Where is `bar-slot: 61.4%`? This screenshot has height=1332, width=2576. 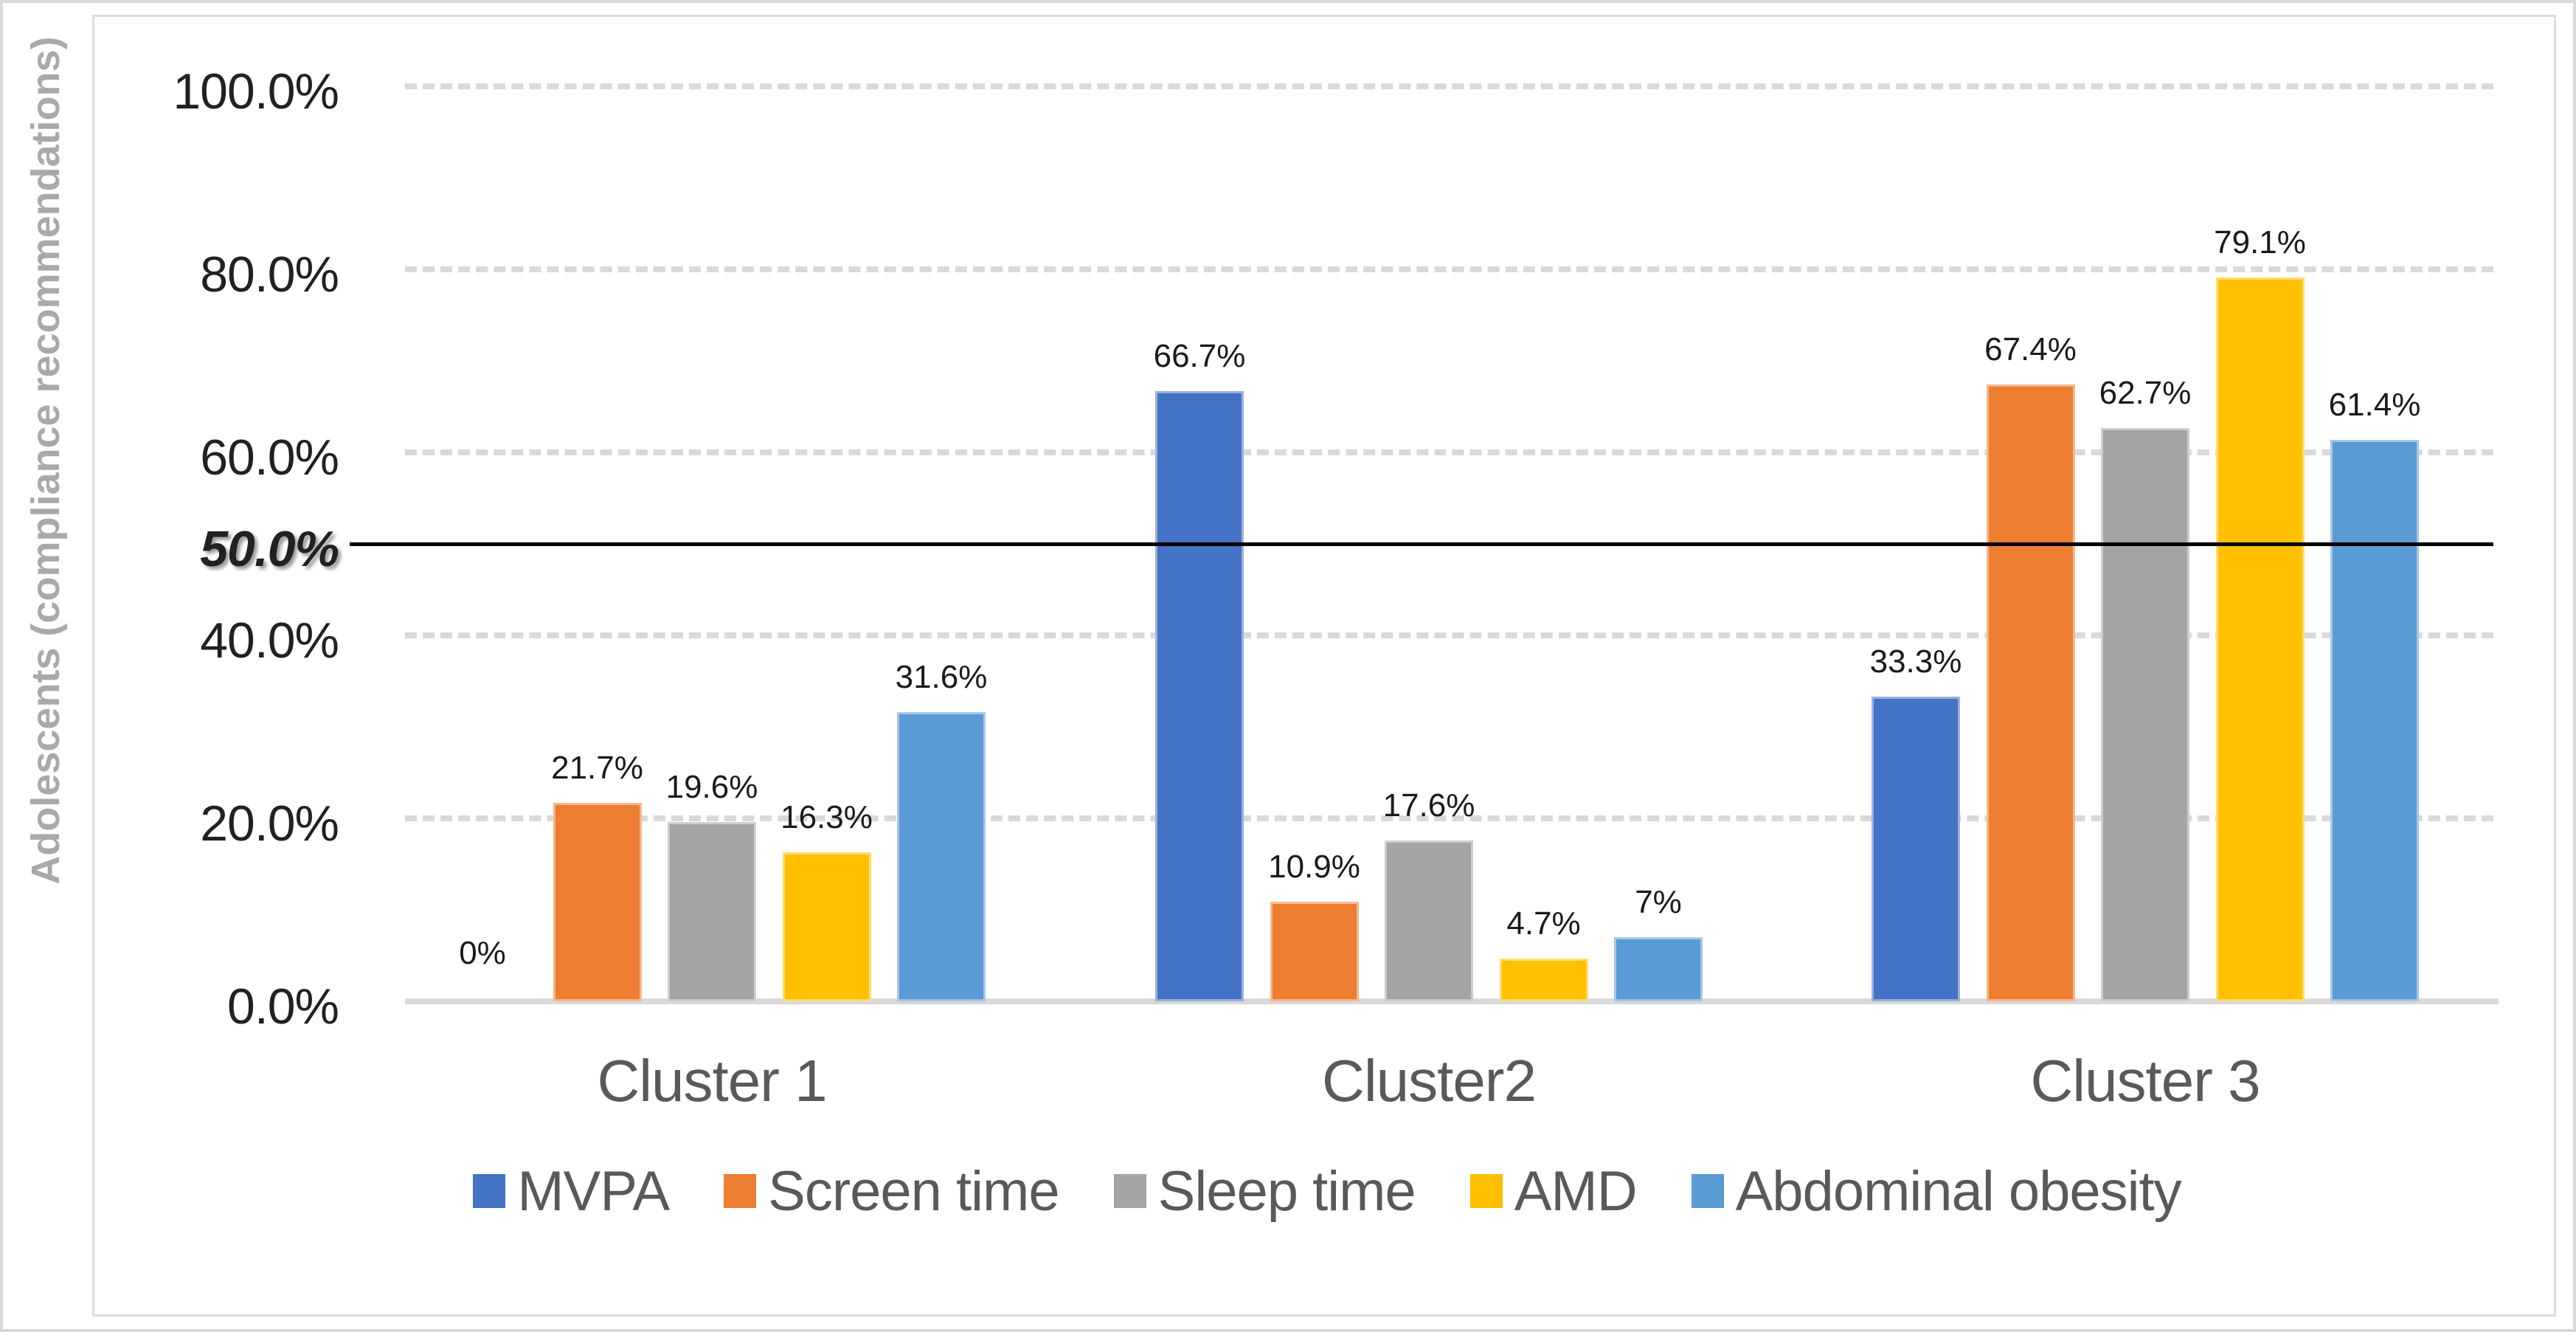 bar-slot: 61.4% is located at coordinates (2375, 543).